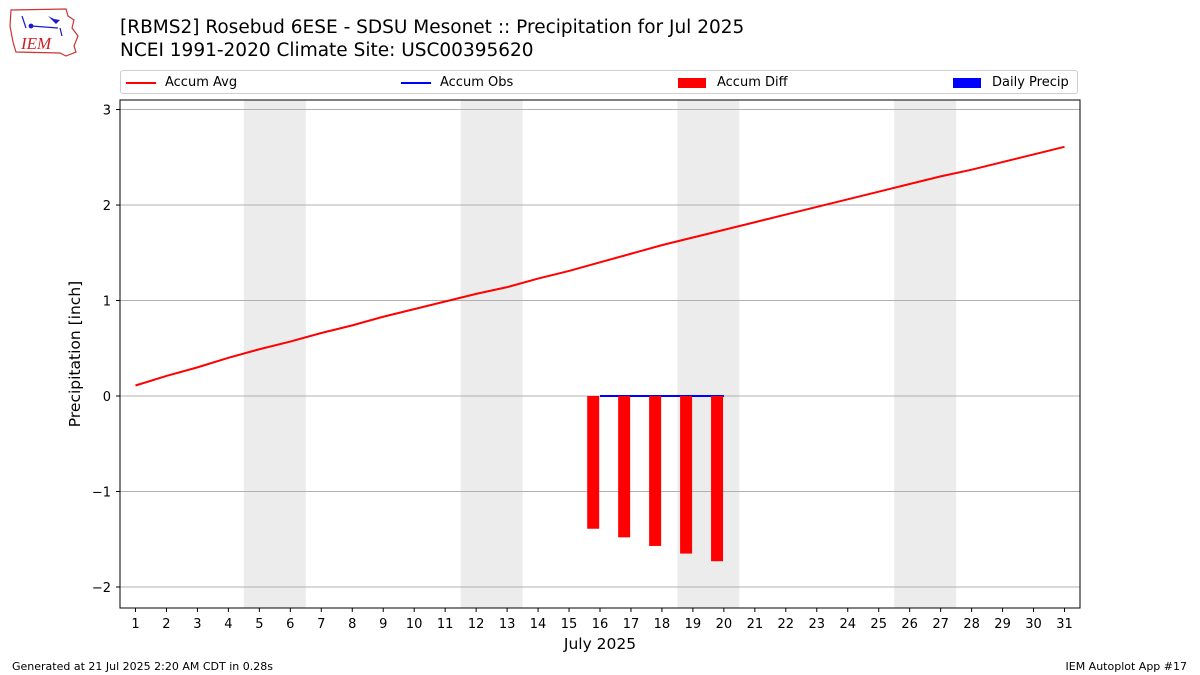 This screenshot has width=1200, height=675. Describe the element at coordinates (538, 624) in the screenshot. I see `x-tick-label: 14` at that location.